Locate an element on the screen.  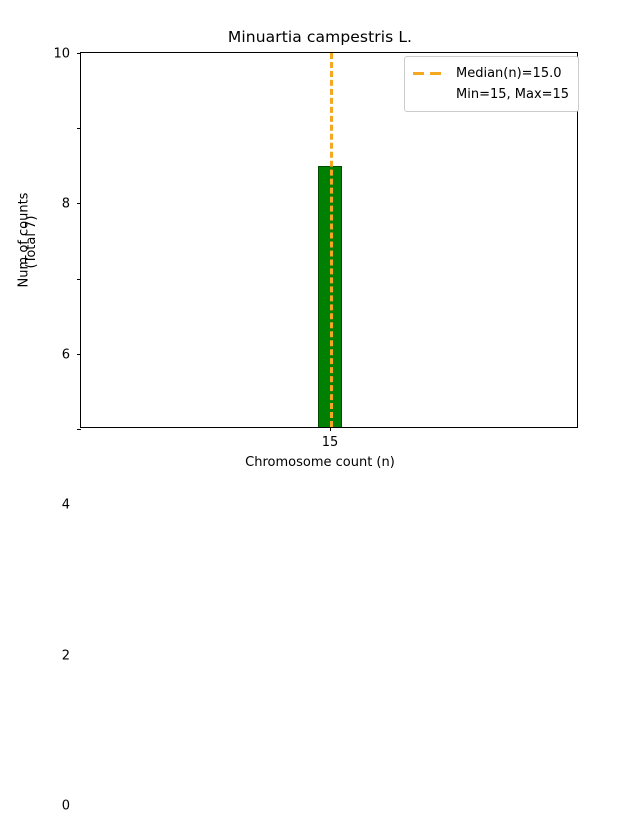
y-axis-tick: 0 is located at coordinates (71, 621).